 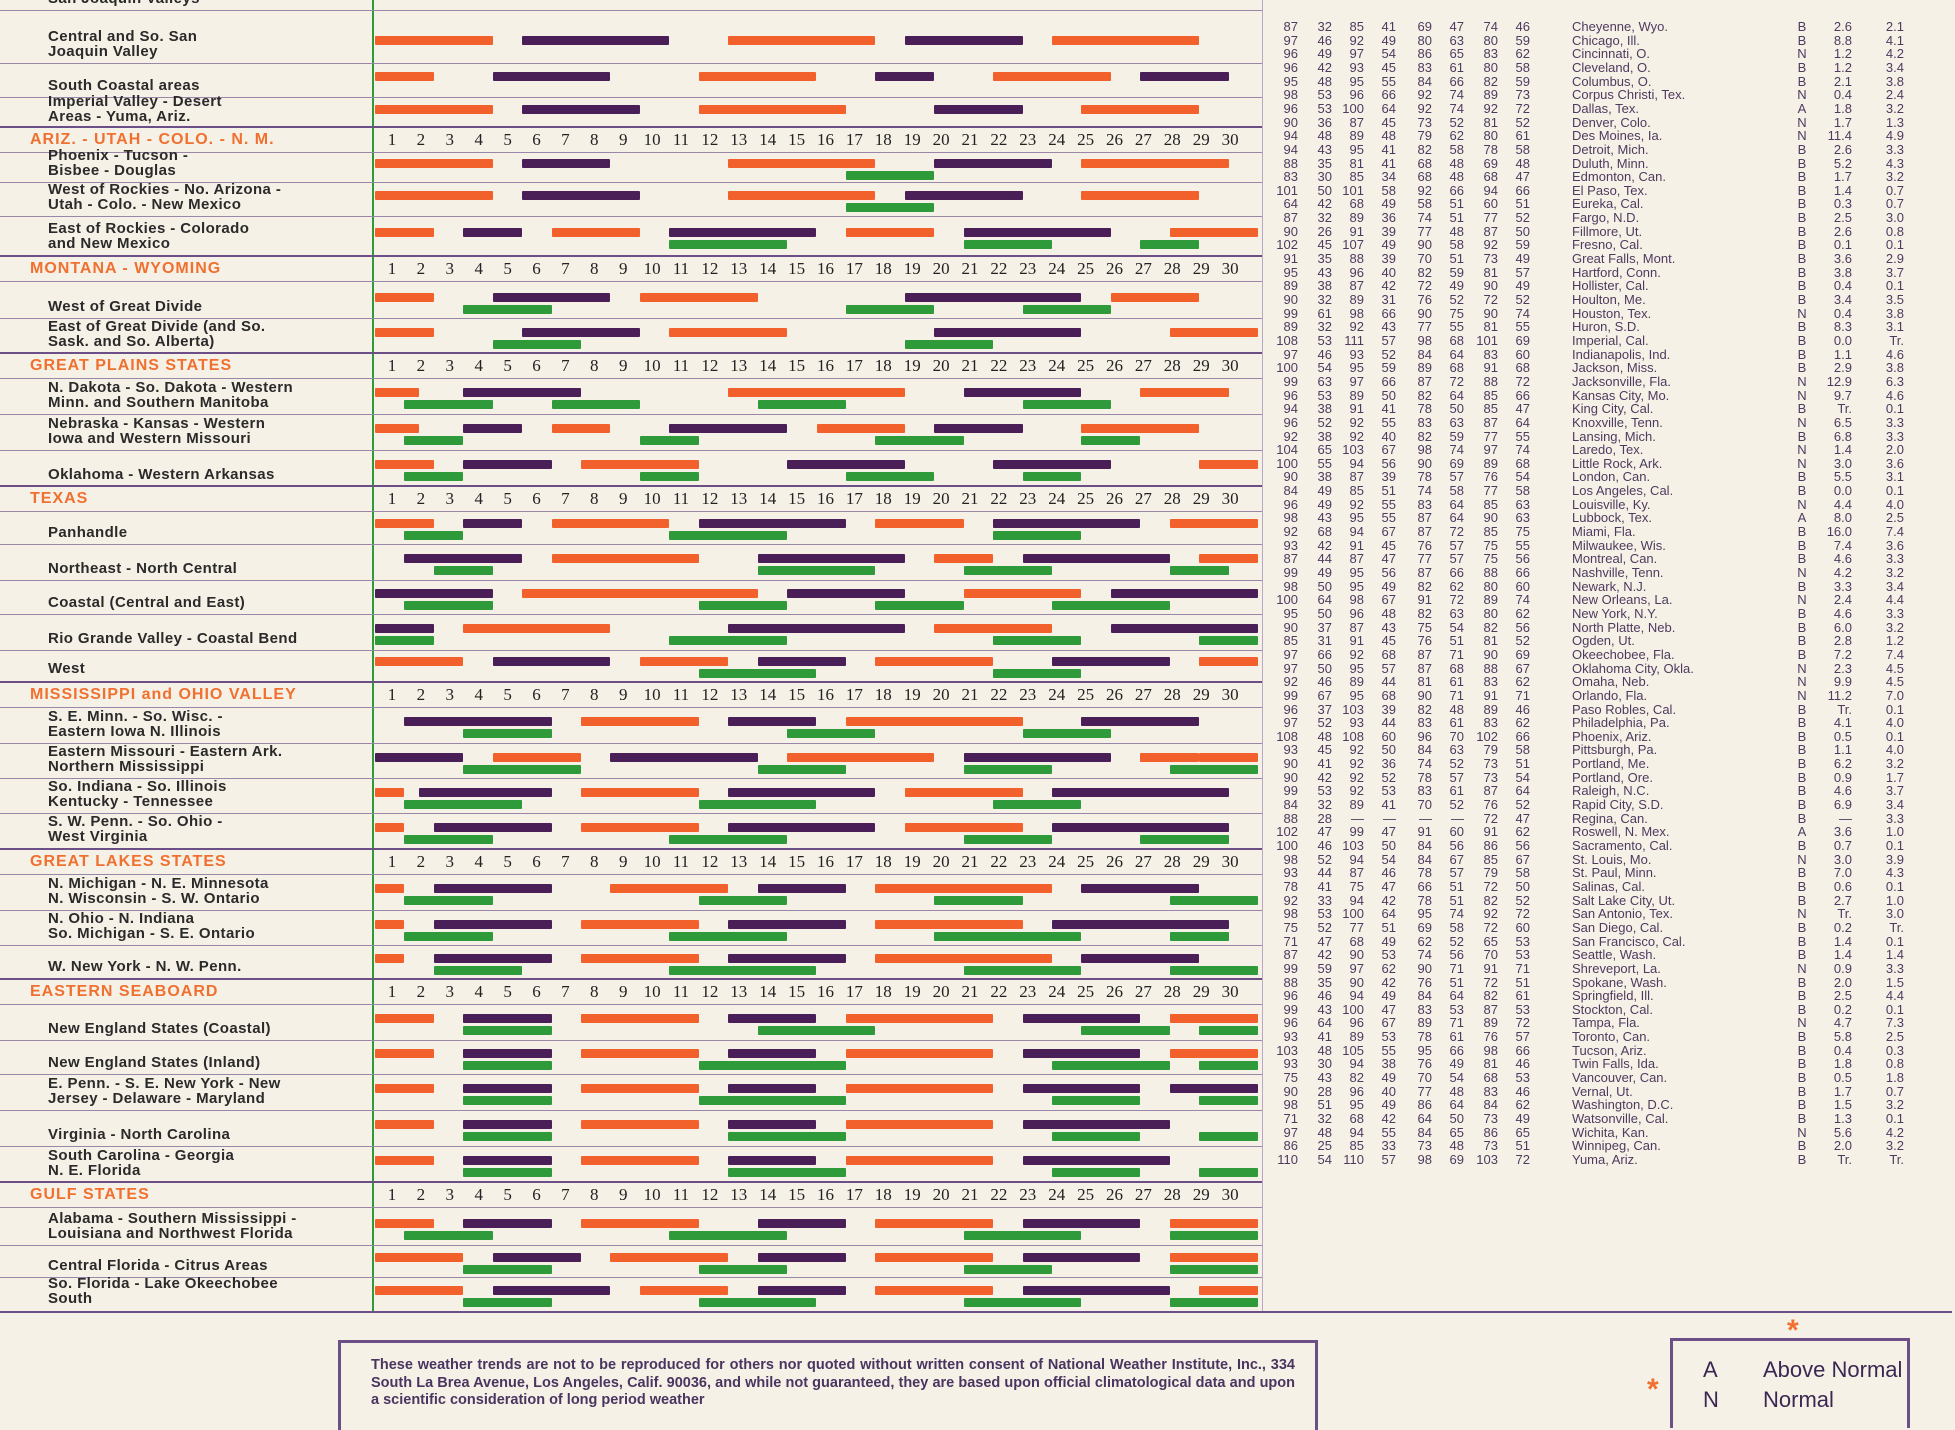 What do you see at coordinates (1623, 1105) in the screenshot?
I see `station-name: Washington, D.C.` at bounding box center [1623, 1105].